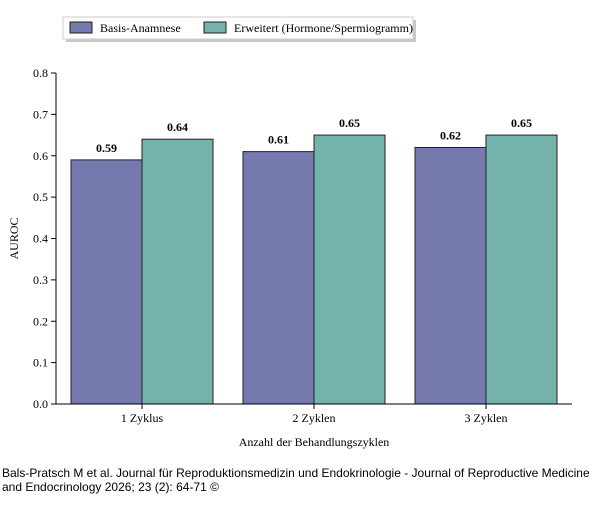 This screenshot has width=600, height=525. What do you see at coordinates (521, 123) in the screenshot?
I see `data-label-2-3: 0.65` at bounding box center [521, 123].